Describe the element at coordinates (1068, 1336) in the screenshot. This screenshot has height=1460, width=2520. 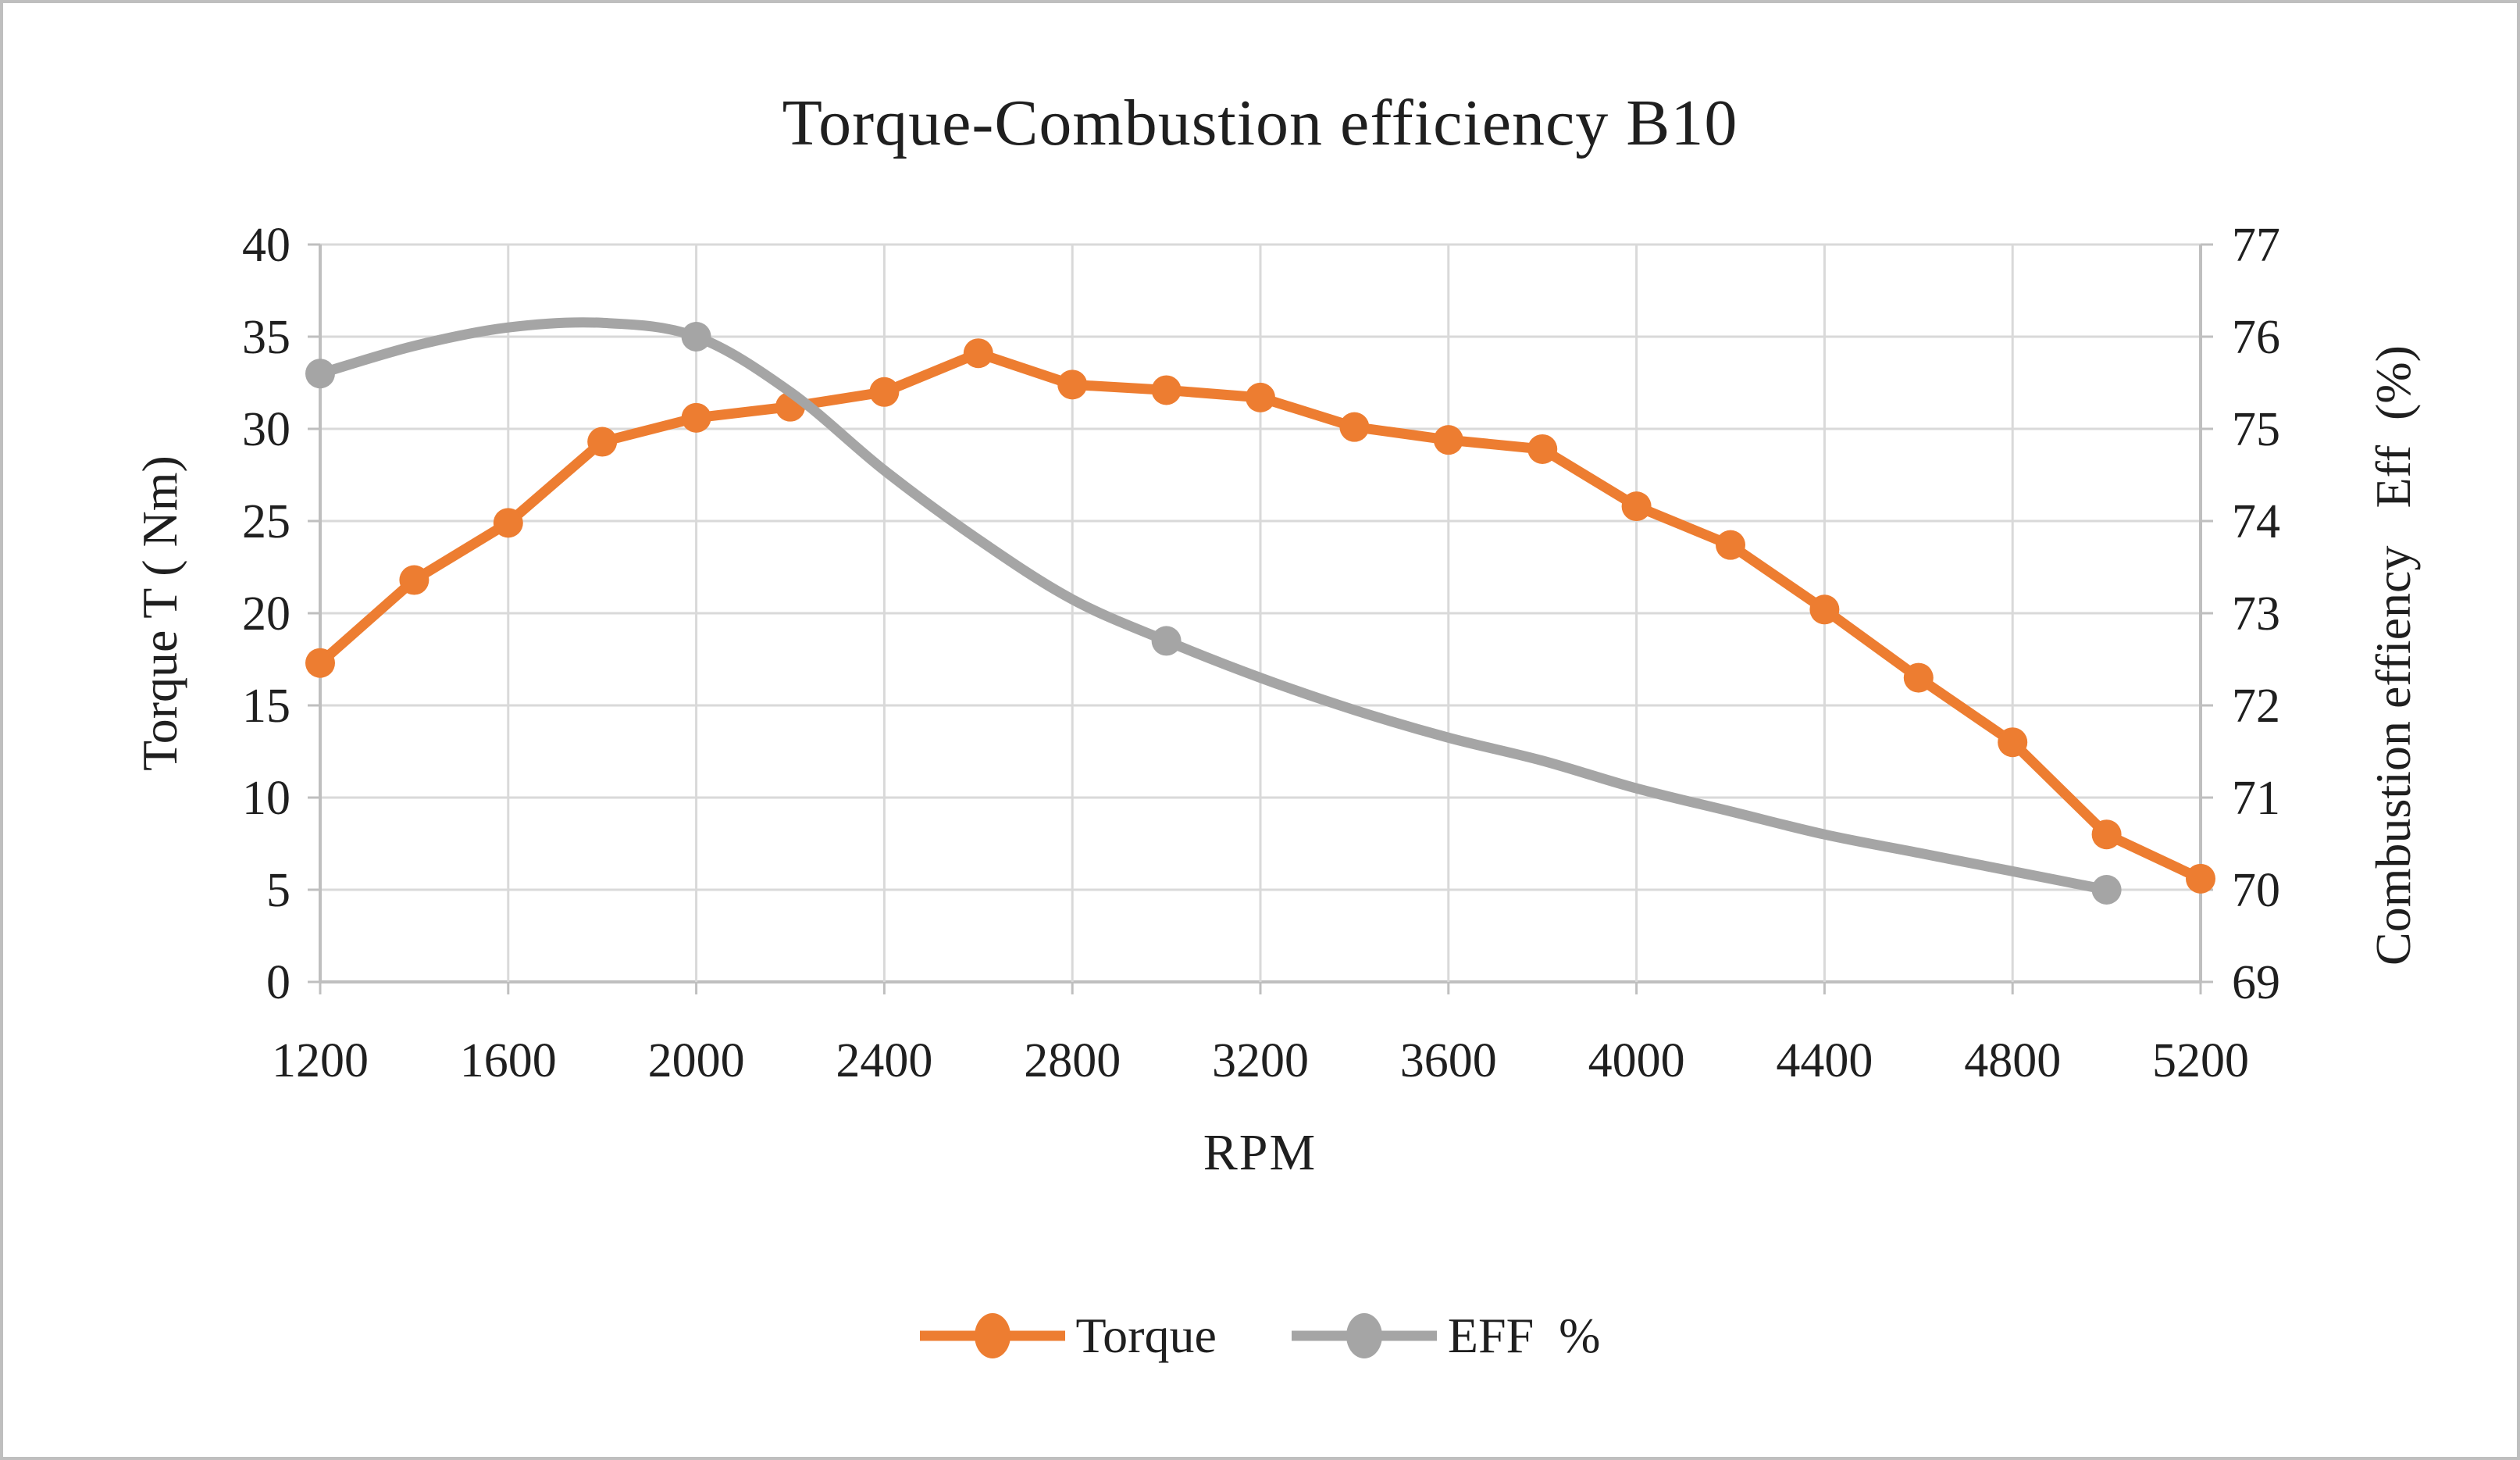
I see `legend-item-torque: Torque` at that location.